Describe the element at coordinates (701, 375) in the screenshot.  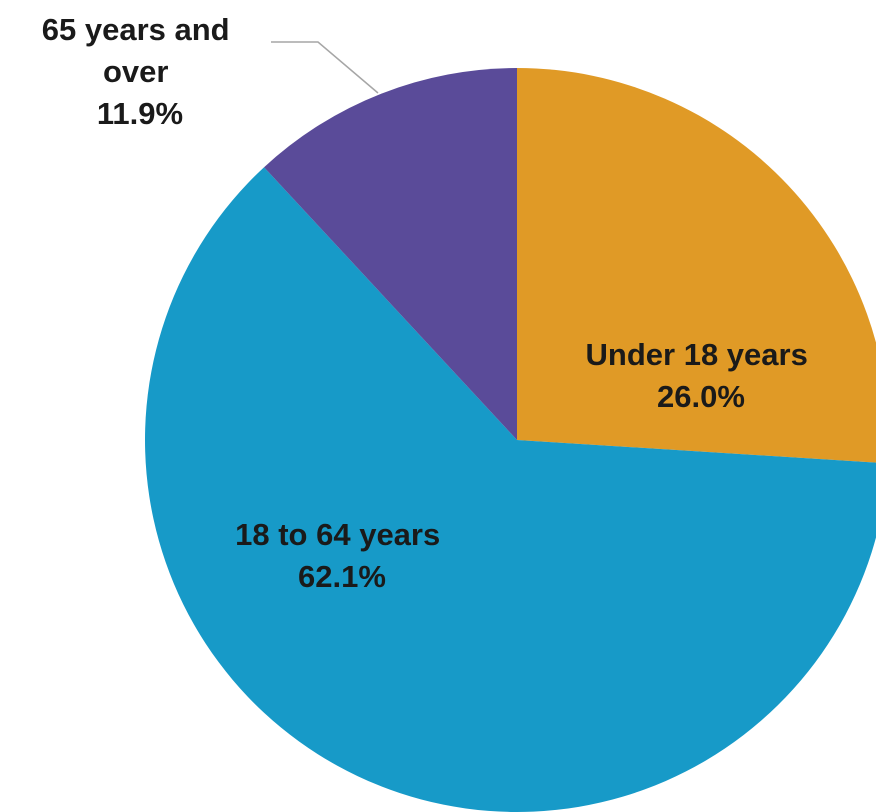
I see `label-under-18: Under 18 years 26.0%` at that location.